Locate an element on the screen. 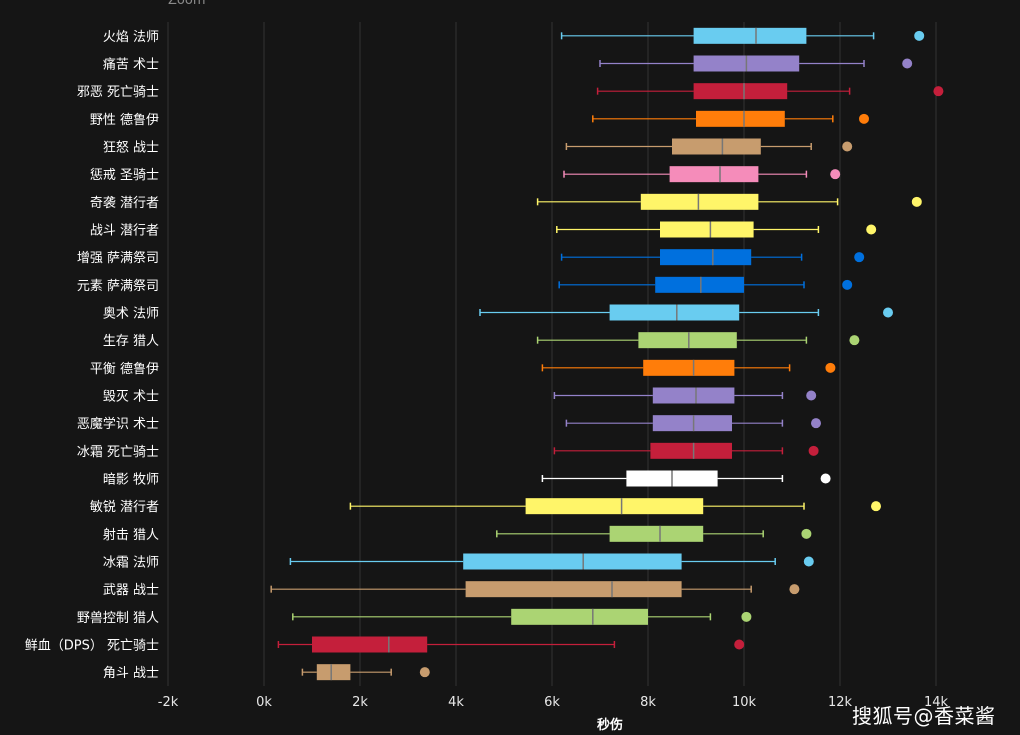  x-tick-label: 8k is located at coordinates (648, 702).